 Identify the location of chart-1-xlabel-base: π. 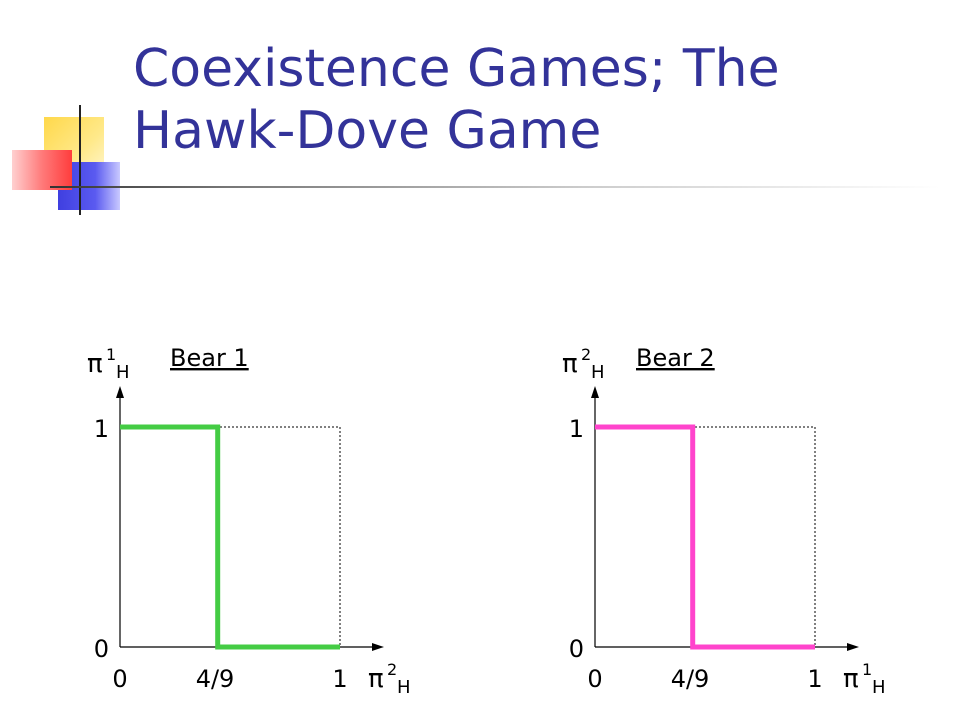
(376, 679).